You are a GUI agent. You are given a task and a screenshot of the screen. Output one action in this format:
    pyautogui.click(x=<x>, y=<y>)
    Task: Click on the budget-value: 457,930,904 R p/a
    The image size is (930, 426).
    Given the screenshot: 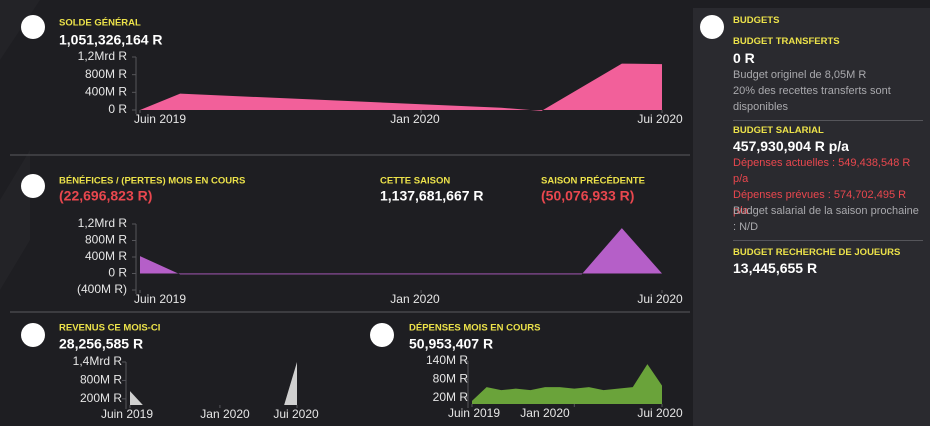 What is the action you would take?
    pyautogui.click(x=791, y=146)
    